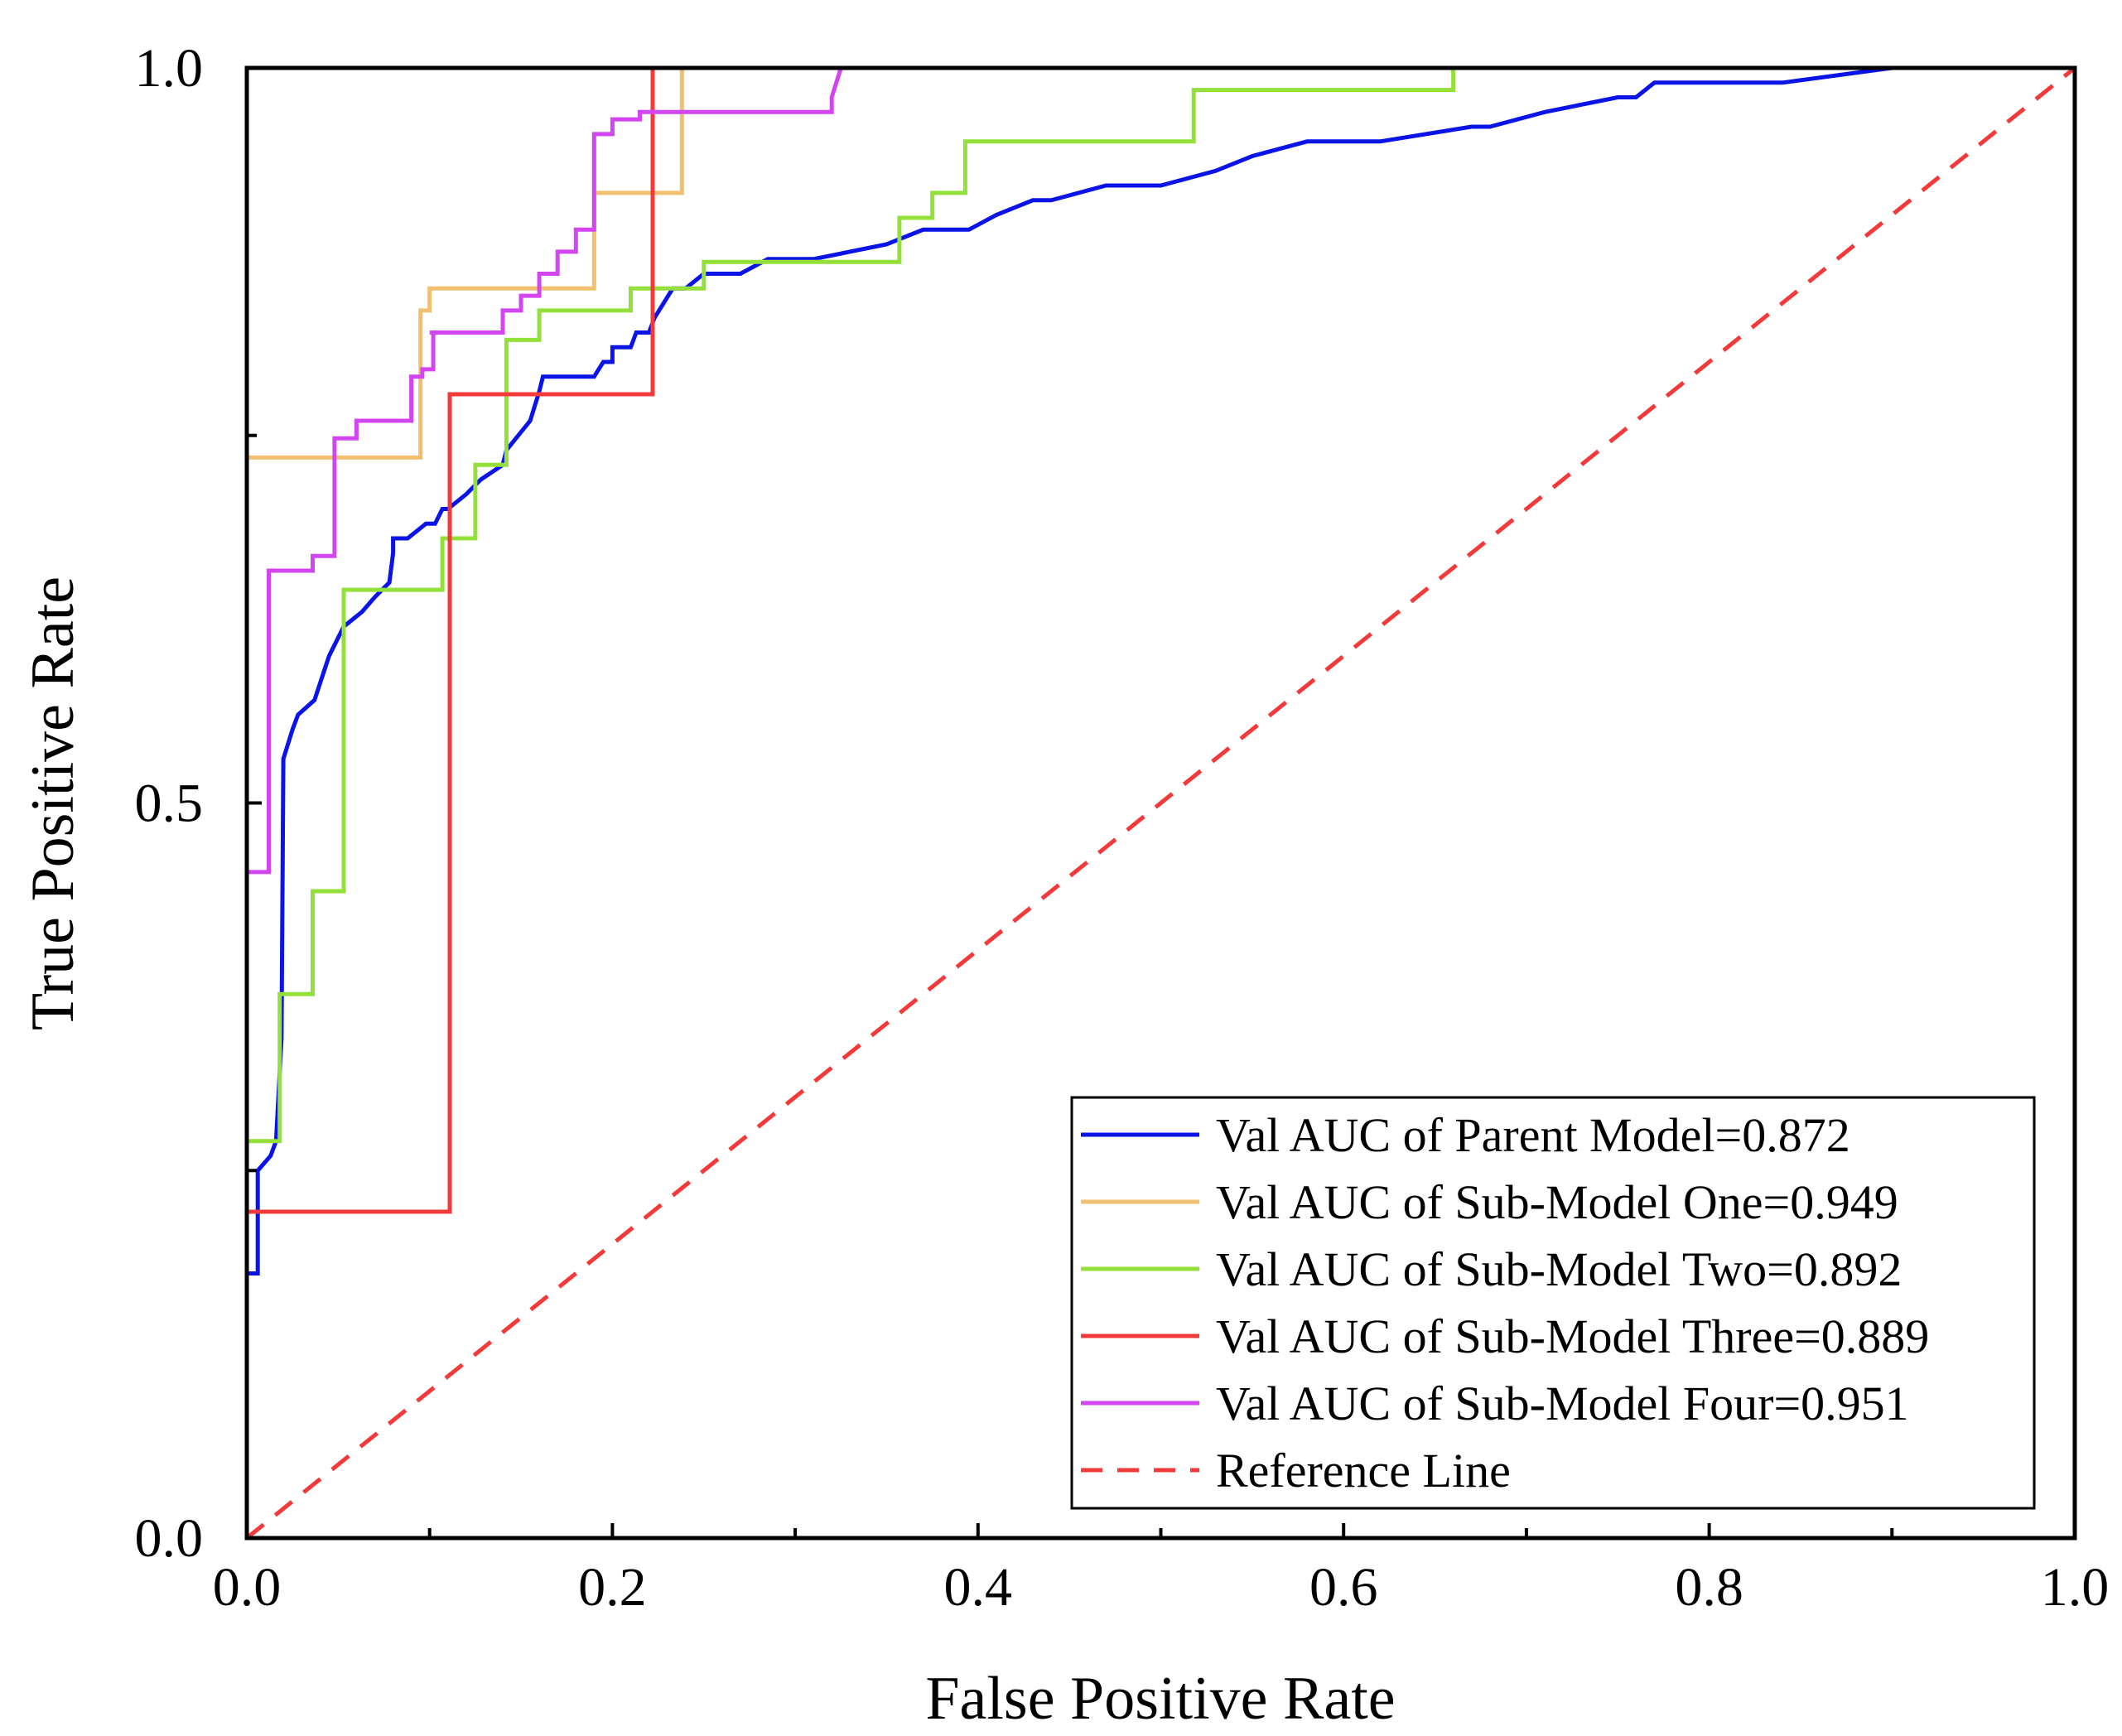  I want to click on x-tick-label: 0.4, so click(979, 1588).